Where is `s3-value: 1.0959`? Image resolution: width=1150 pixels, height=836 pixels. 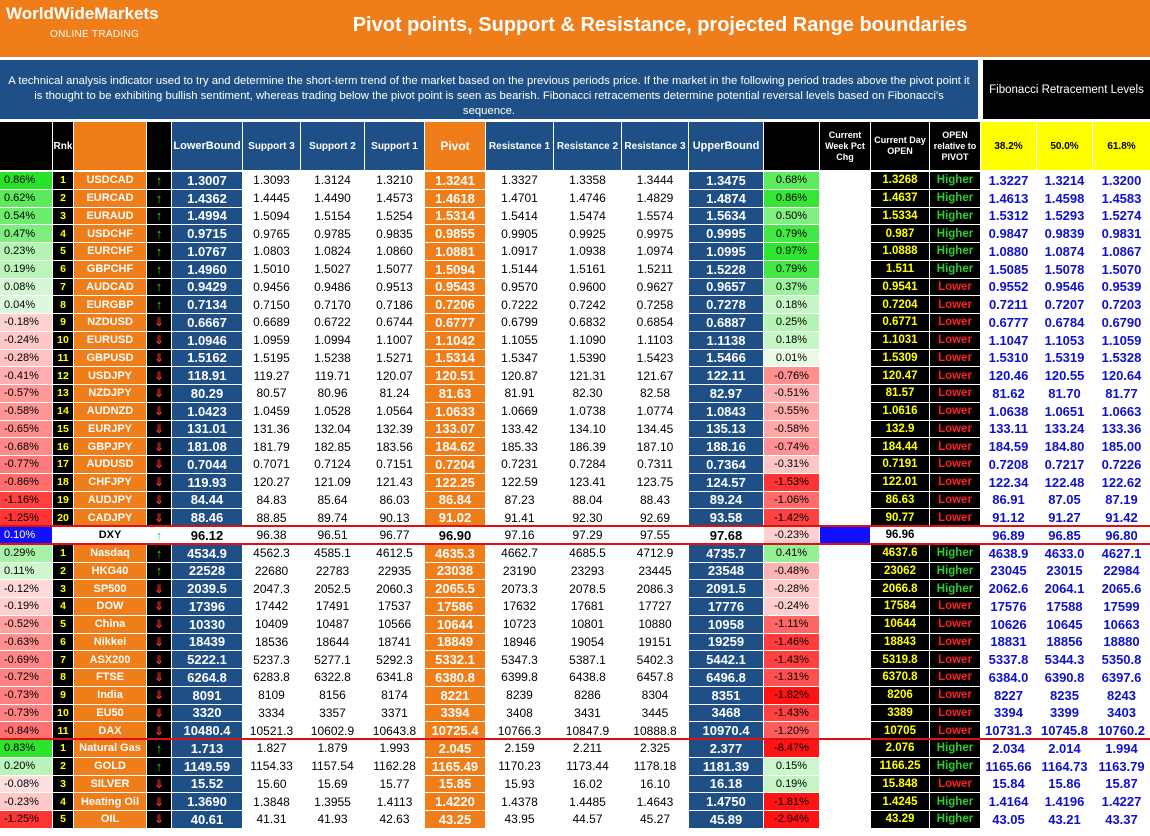
s3-value: 1.0959 is located at coordinates (271, 340).